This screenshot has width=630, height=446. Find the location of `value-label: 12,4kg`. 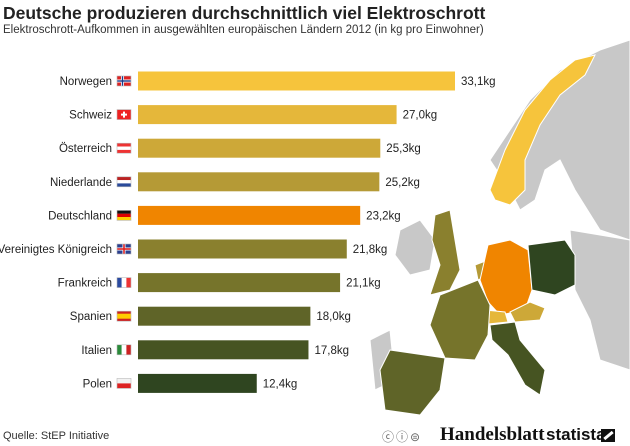

value-label: 12,4kg is located at coordinates (280, 384).